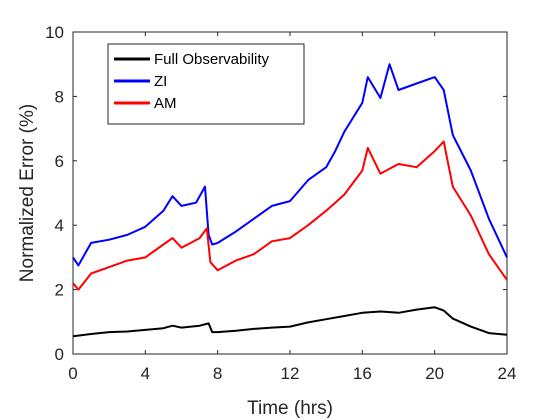 Image resolution: width=560 pixels, height=420 pixels. What do you see at coordinates (212, 59) in the screenshot?
I see `legend-label: Full Observability` at bounding box center [212, 59].